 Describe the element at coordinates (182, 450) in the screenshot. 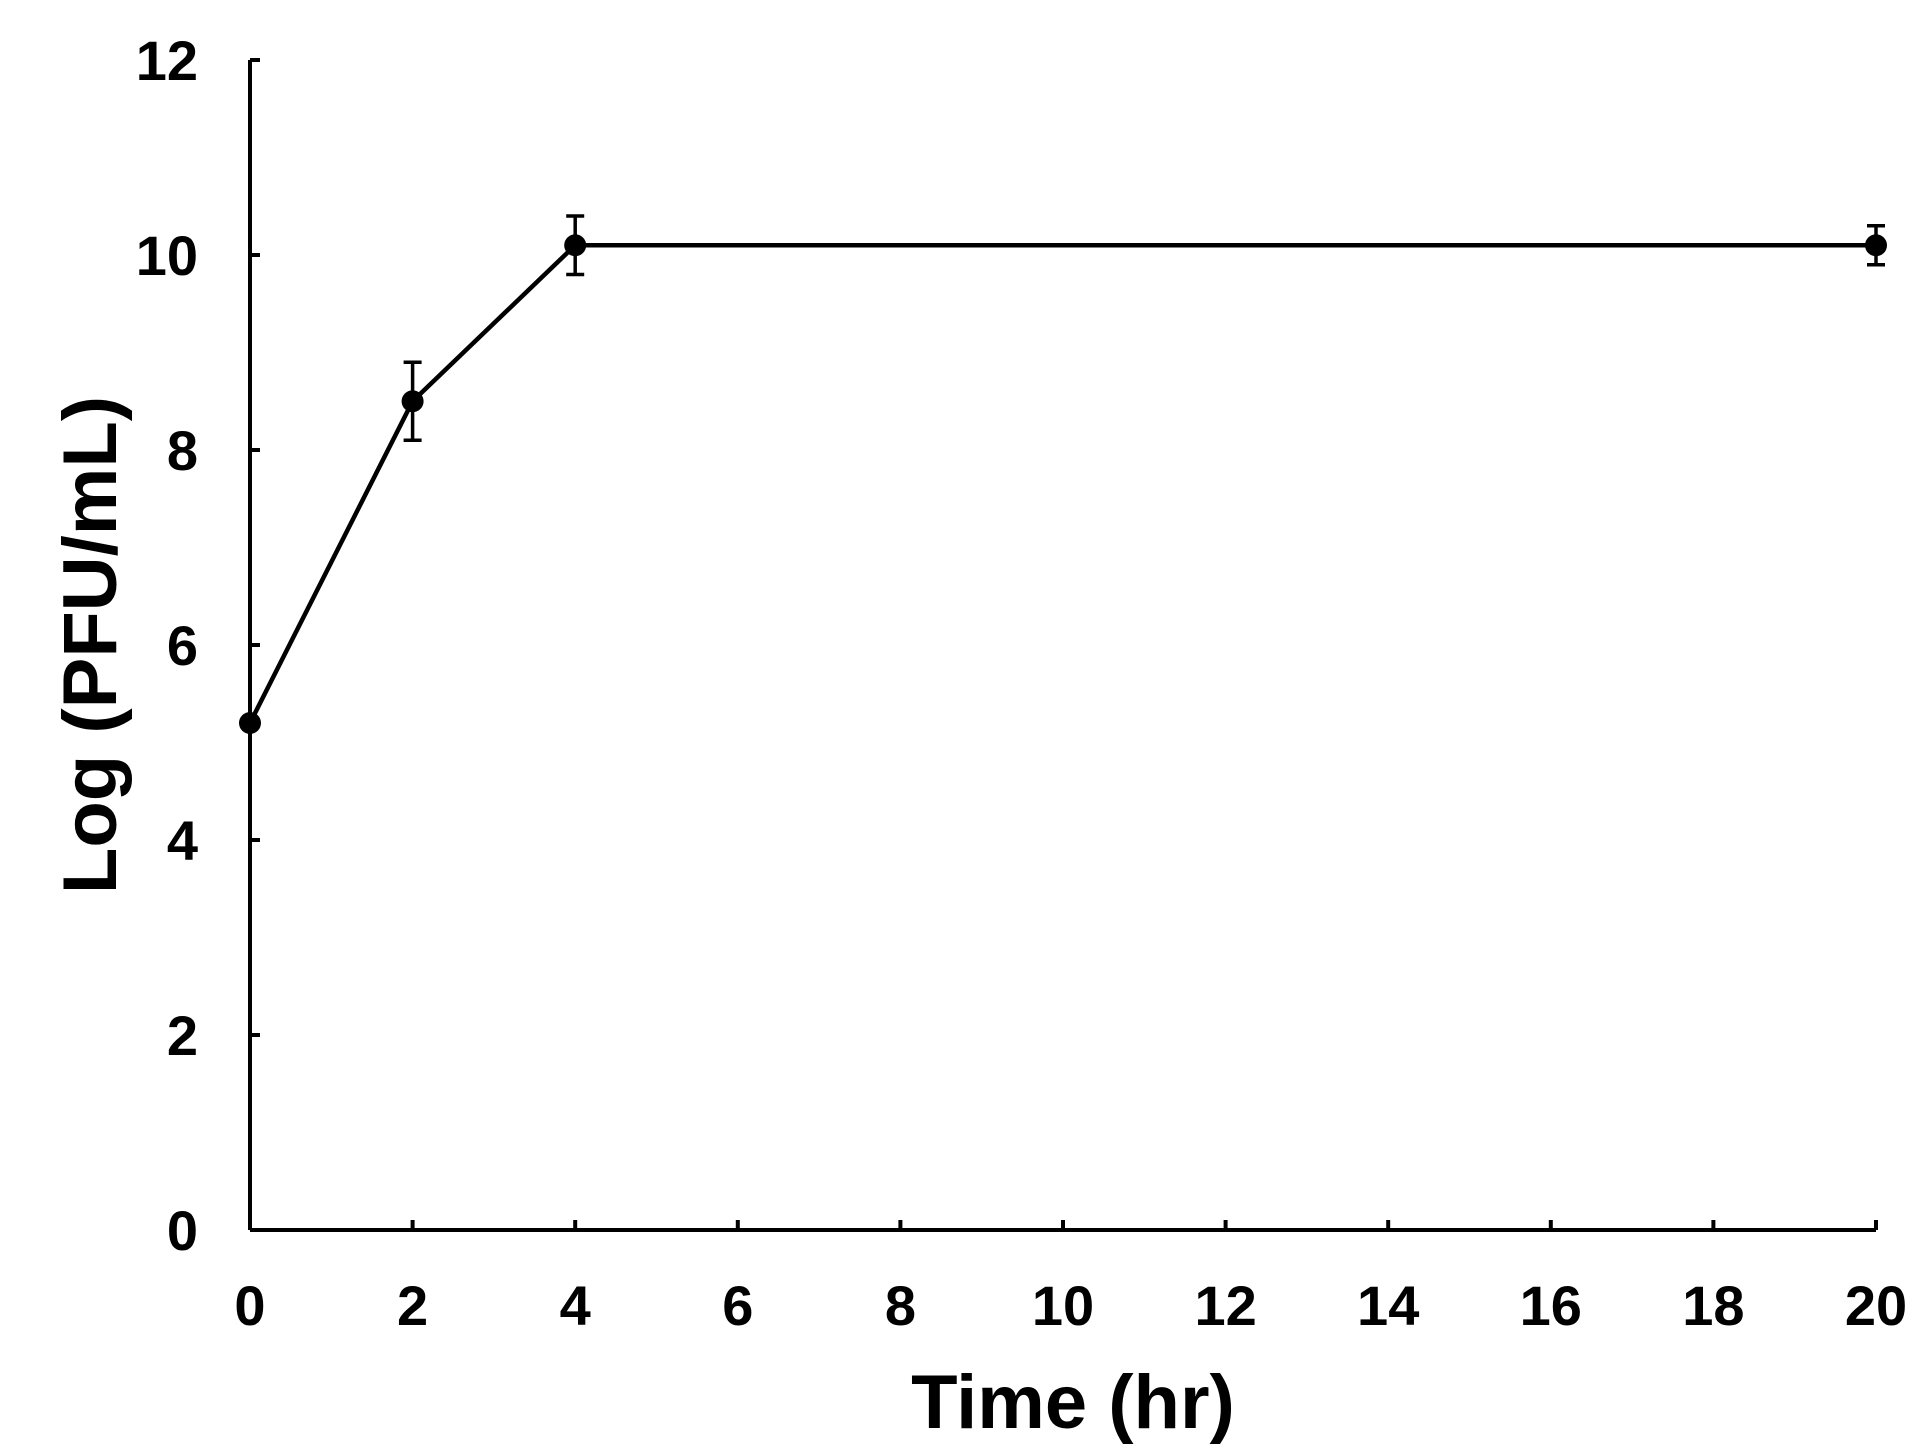

I see `y-tick-label: 8` at that location.